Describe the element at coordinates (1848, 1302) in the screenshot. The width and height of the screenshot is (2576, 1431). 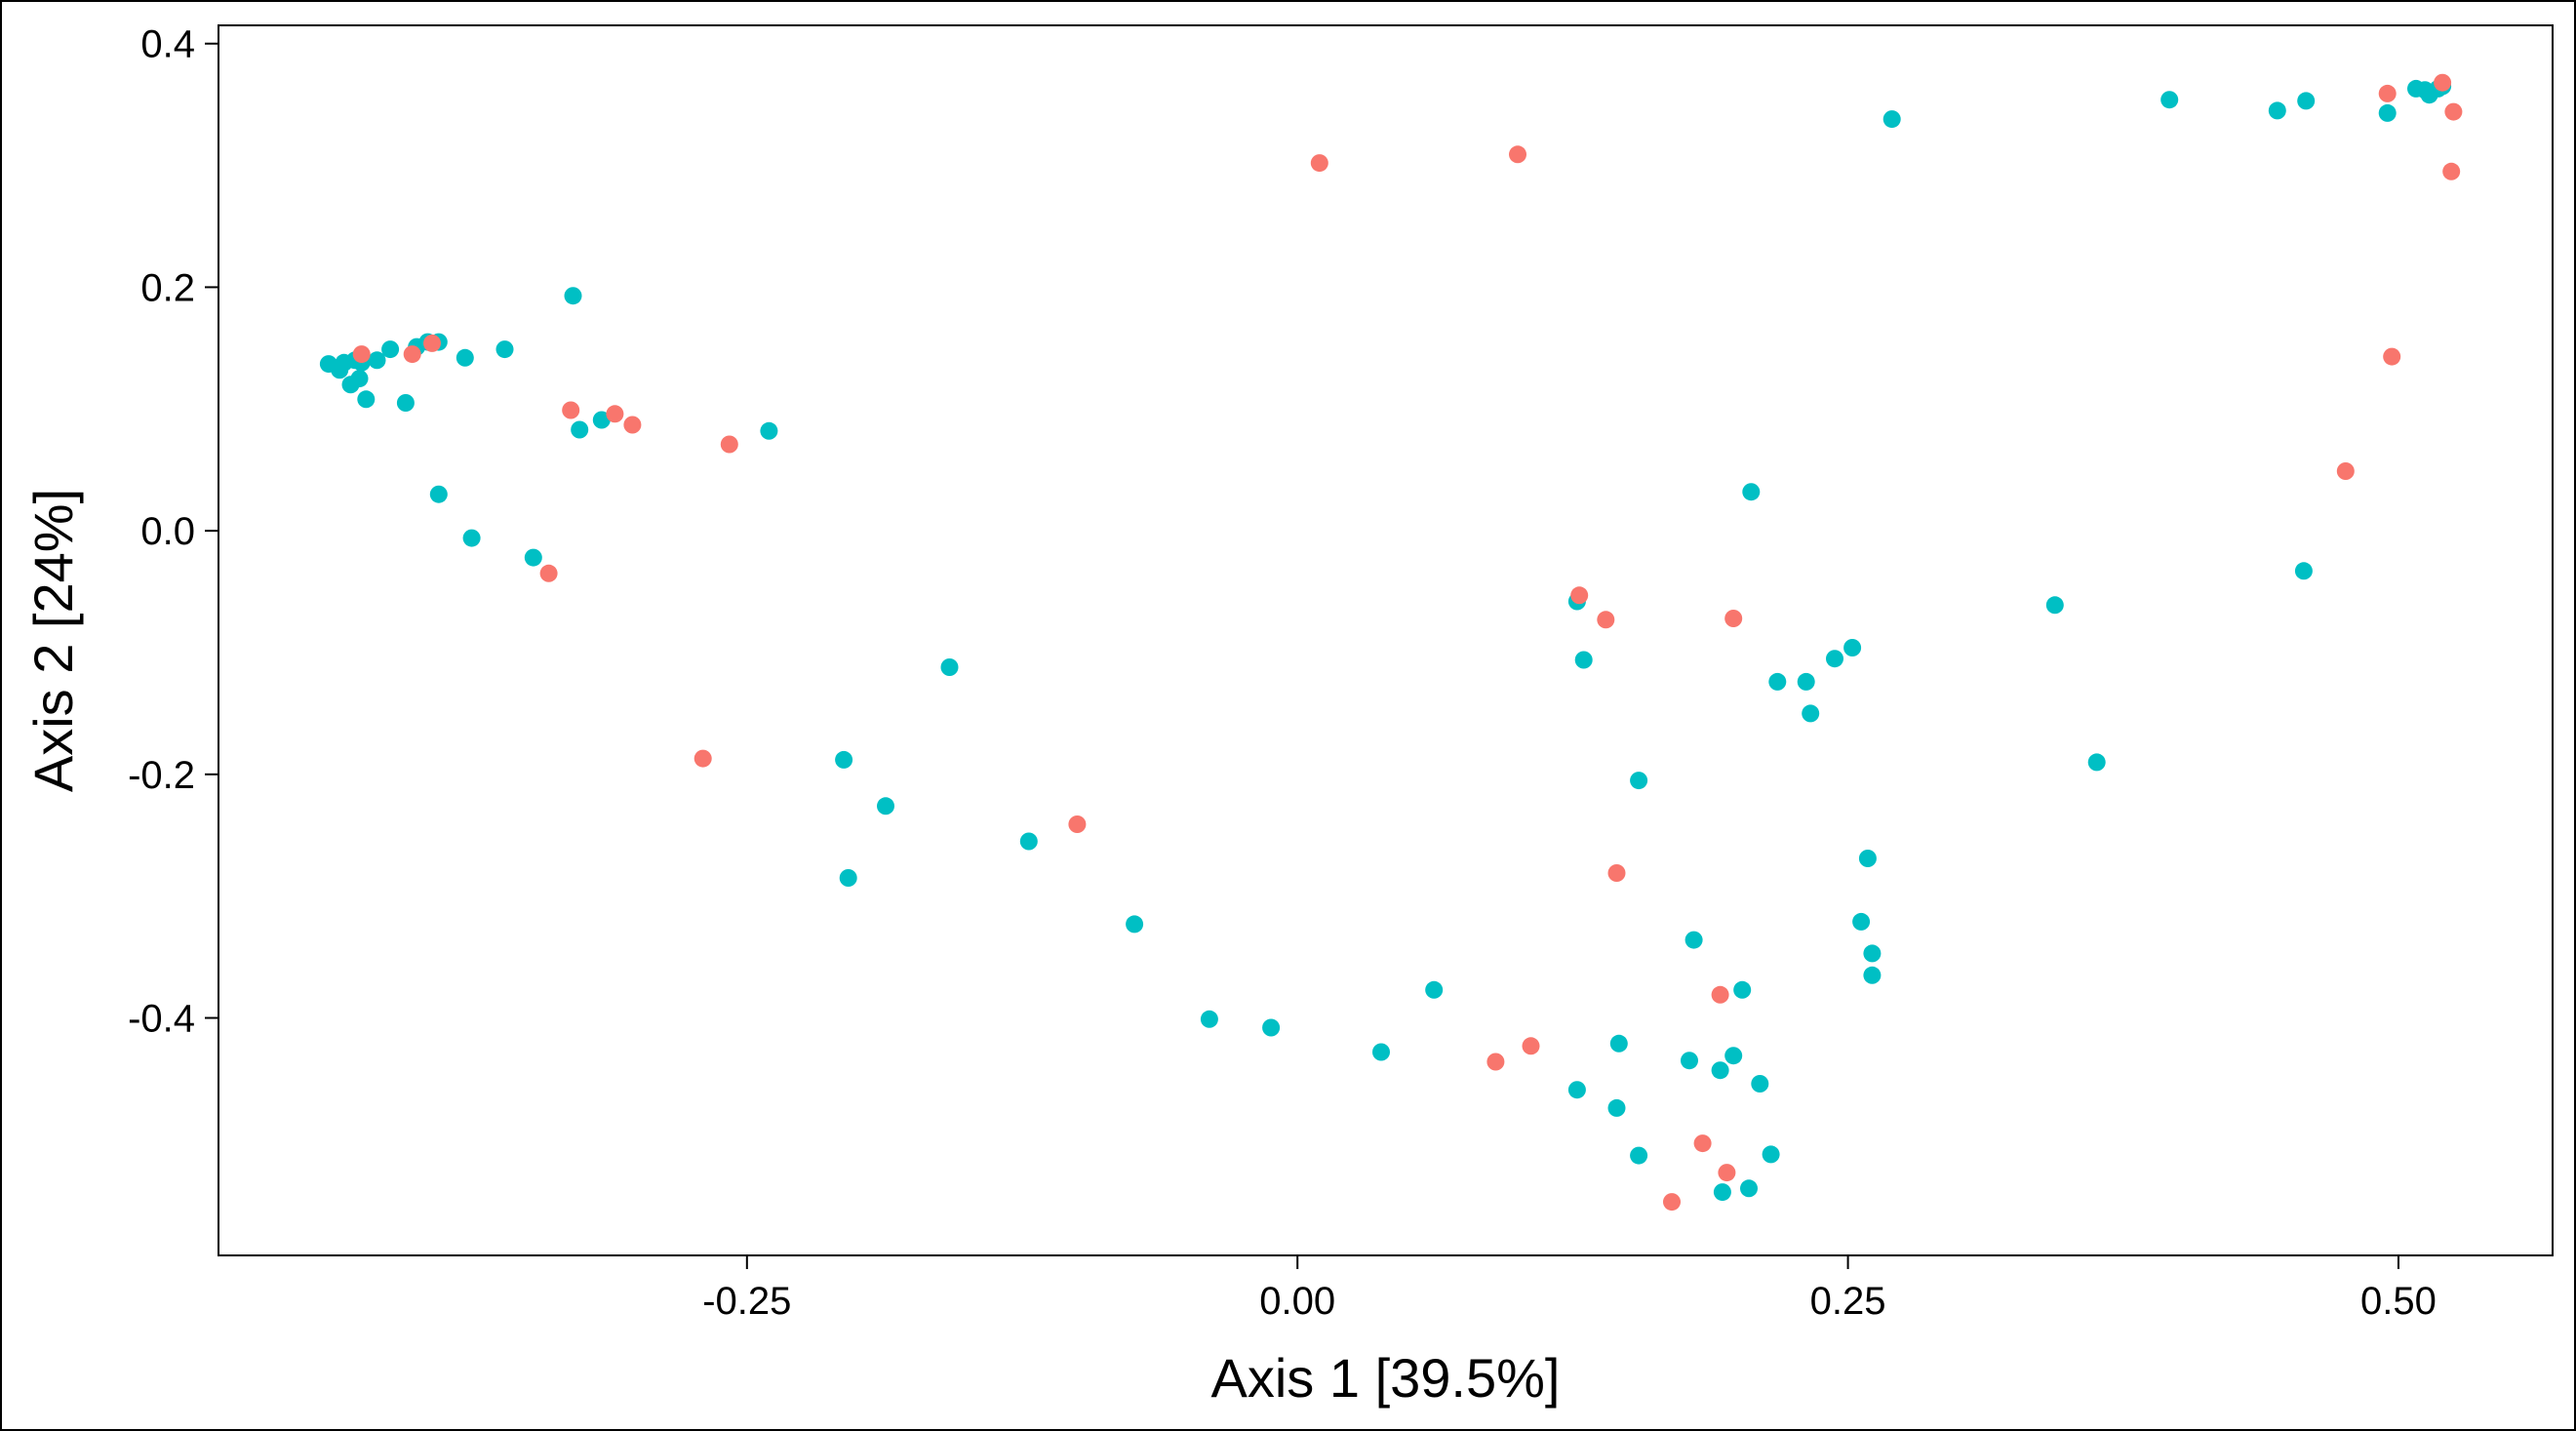
I see `x-tick-label: 0.25` at that location.